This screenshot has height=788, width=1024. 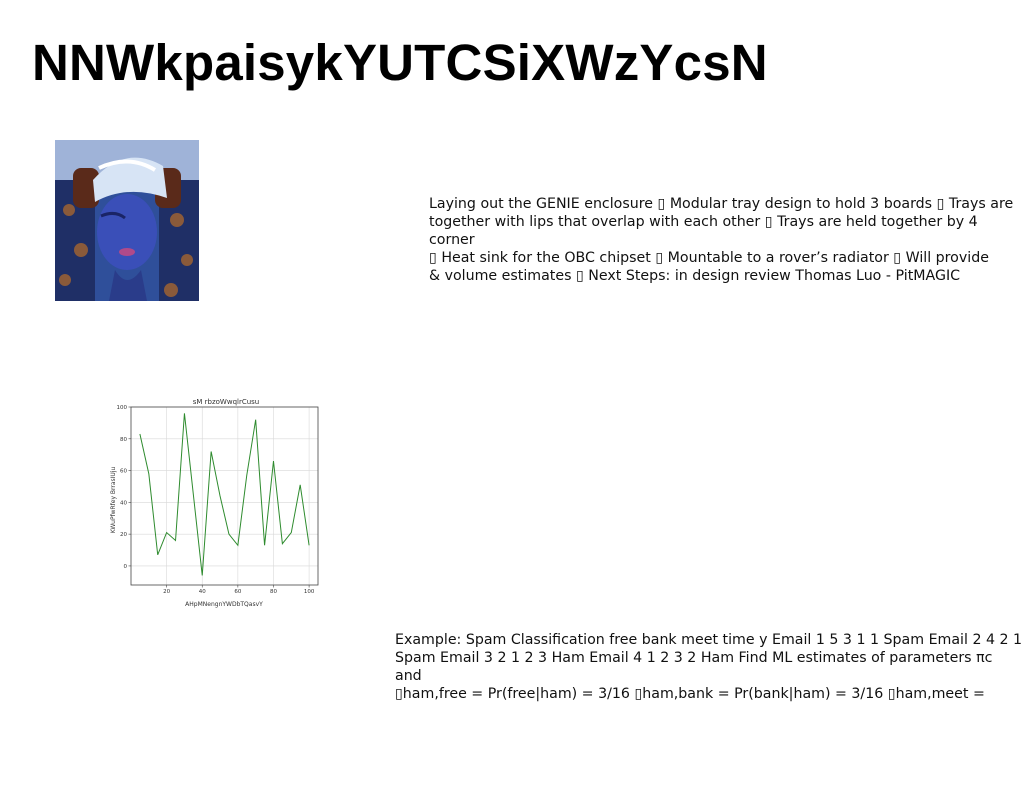 I want to click on chart-ticks: 20 40 60 80 100 0 20 40 60 80 100, so click(x=216, y=500).